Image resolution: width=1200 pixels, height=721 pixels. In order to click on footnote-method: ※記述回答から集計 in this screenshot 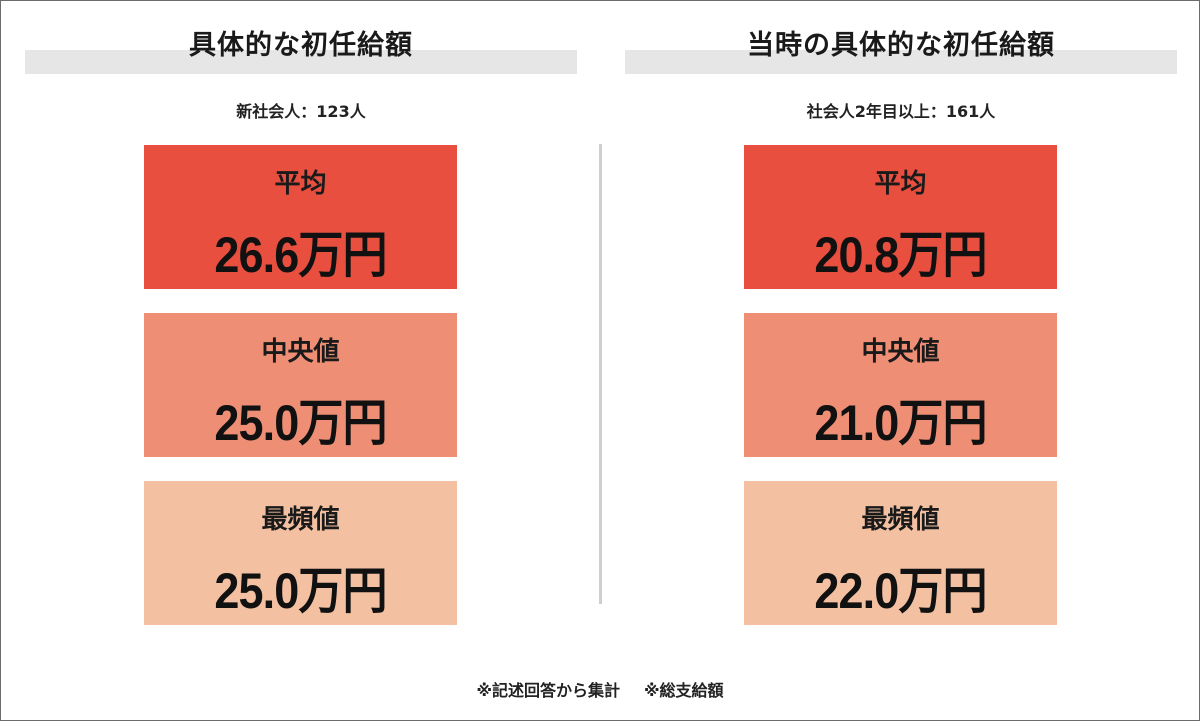, I will do `click(548, 690)`.